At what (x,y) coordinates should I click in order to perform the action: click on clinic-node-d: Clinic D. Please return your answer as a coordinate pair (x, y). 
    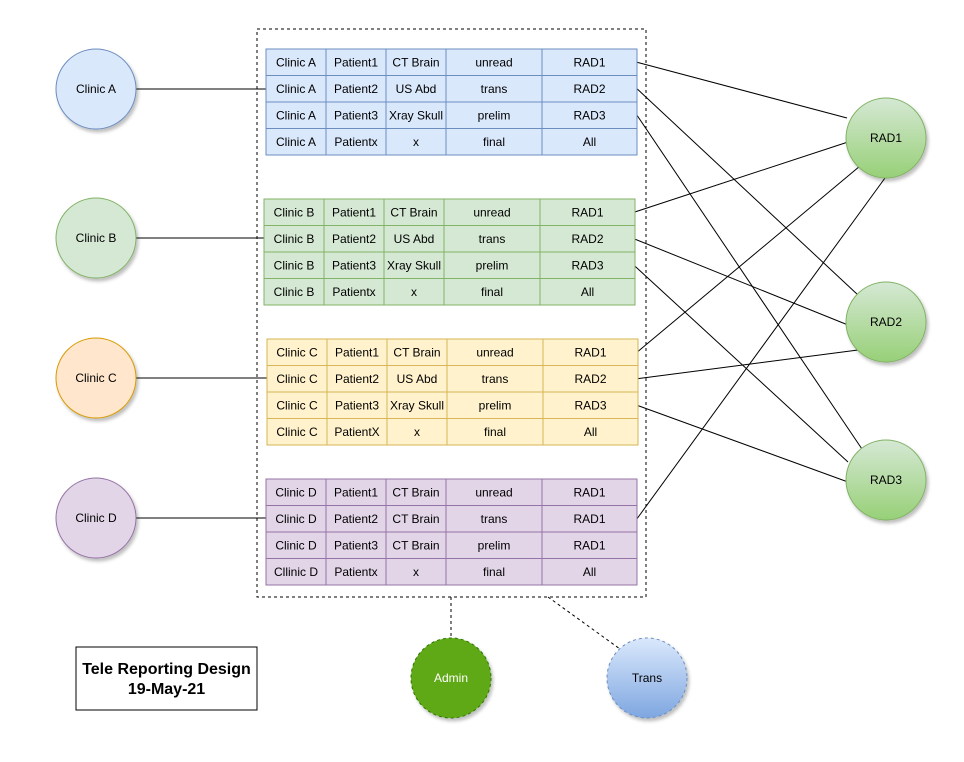
    Looking at the image, I should click on (96, 518).